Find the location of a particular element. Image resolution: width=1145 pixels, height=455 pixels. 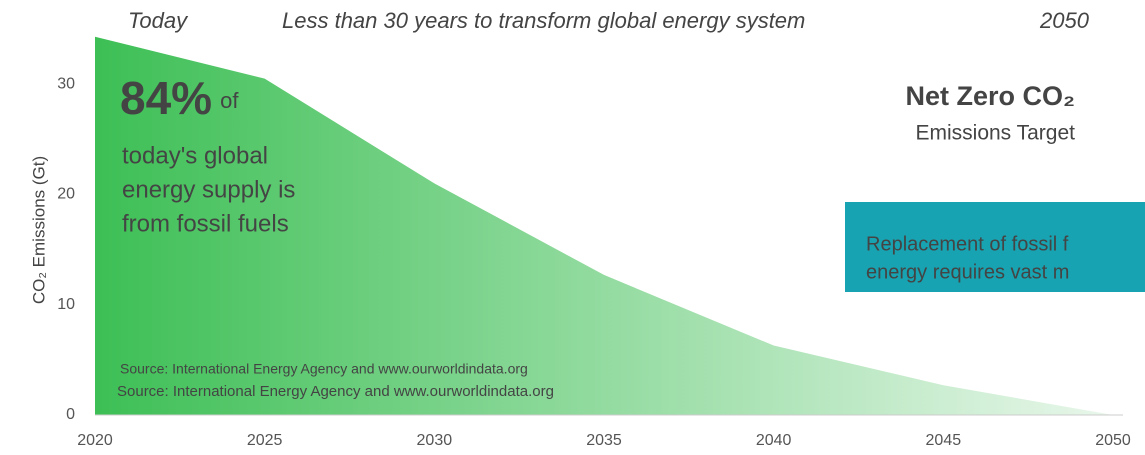

x-tick-label: 2045 is located at coordinates (944, 440).